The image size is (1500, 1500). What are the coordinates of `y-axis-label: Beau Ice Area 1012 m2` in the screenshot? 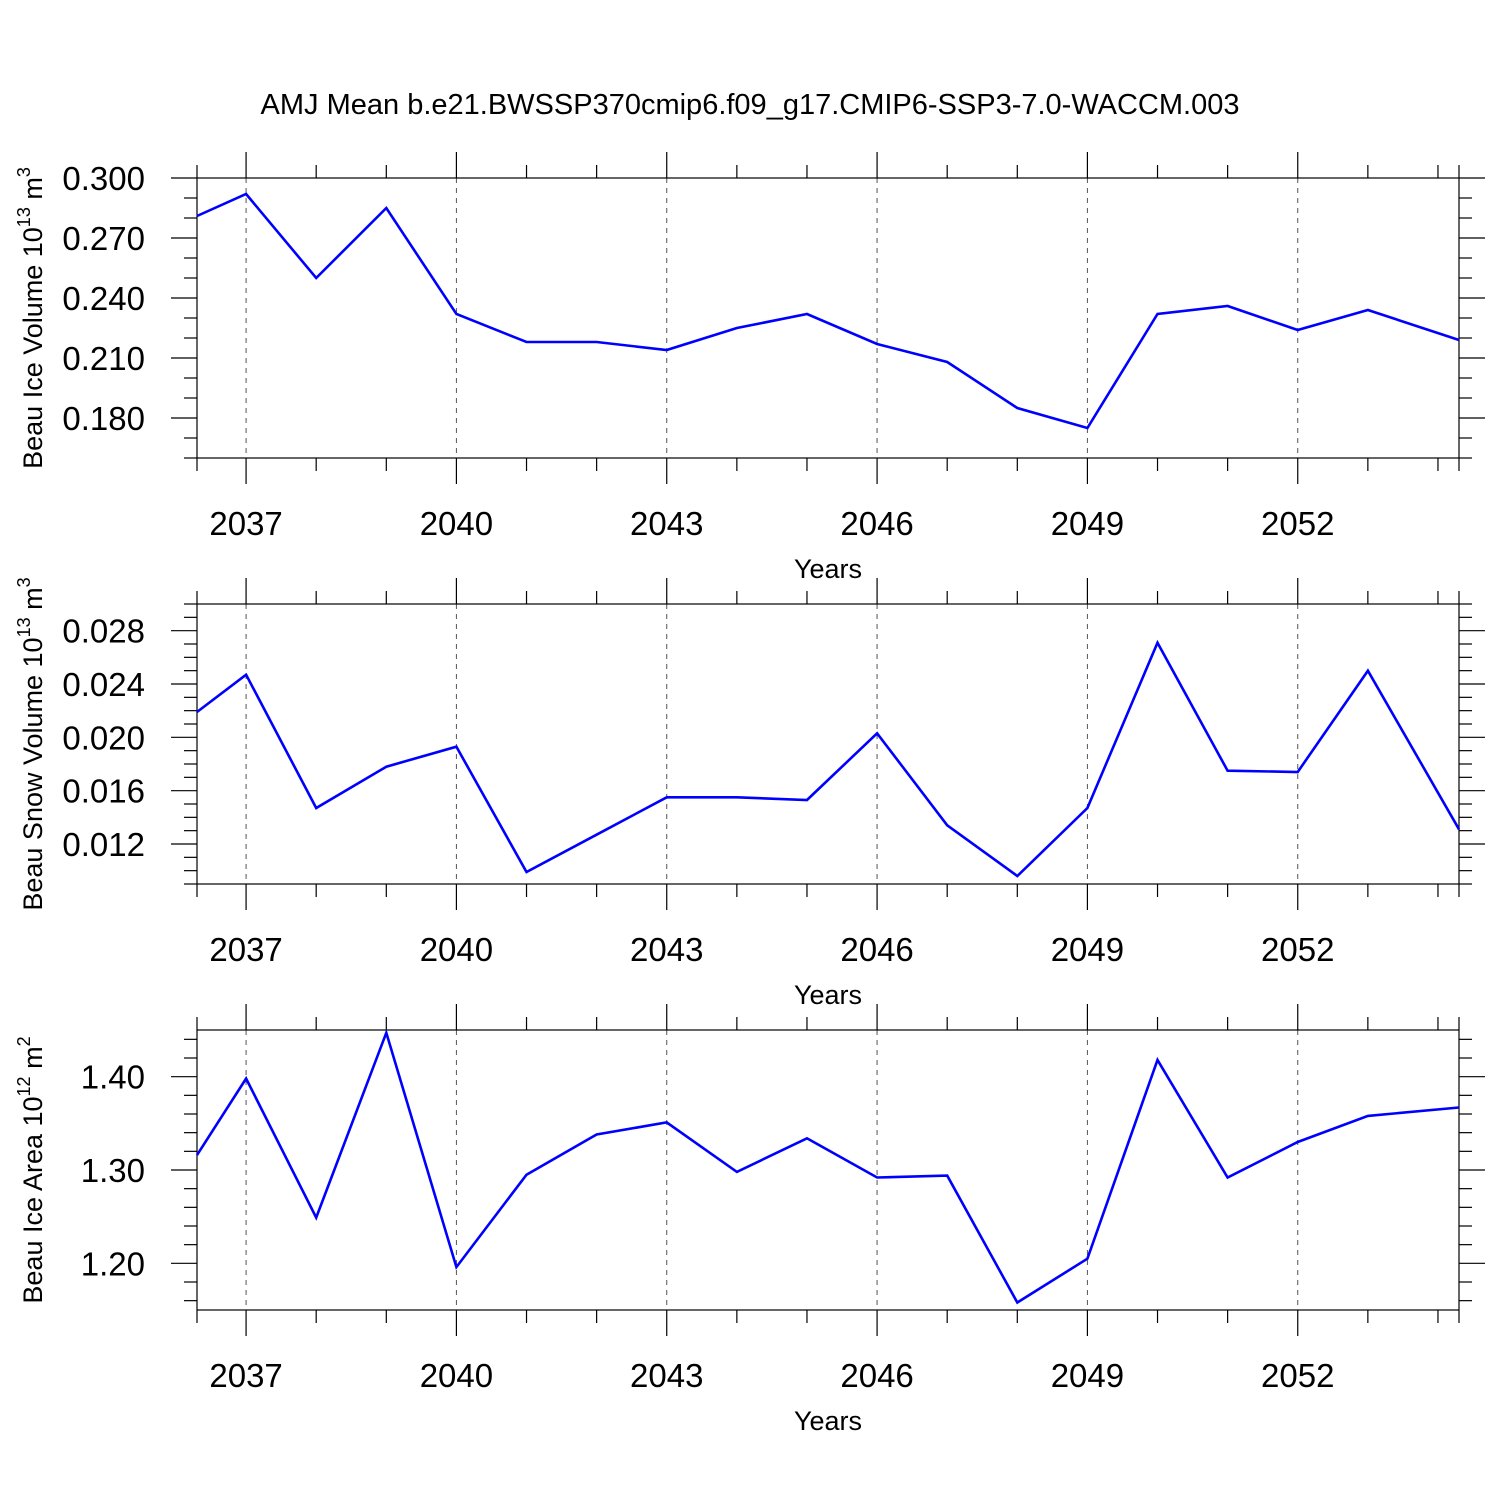 It's located at (31, 1169).